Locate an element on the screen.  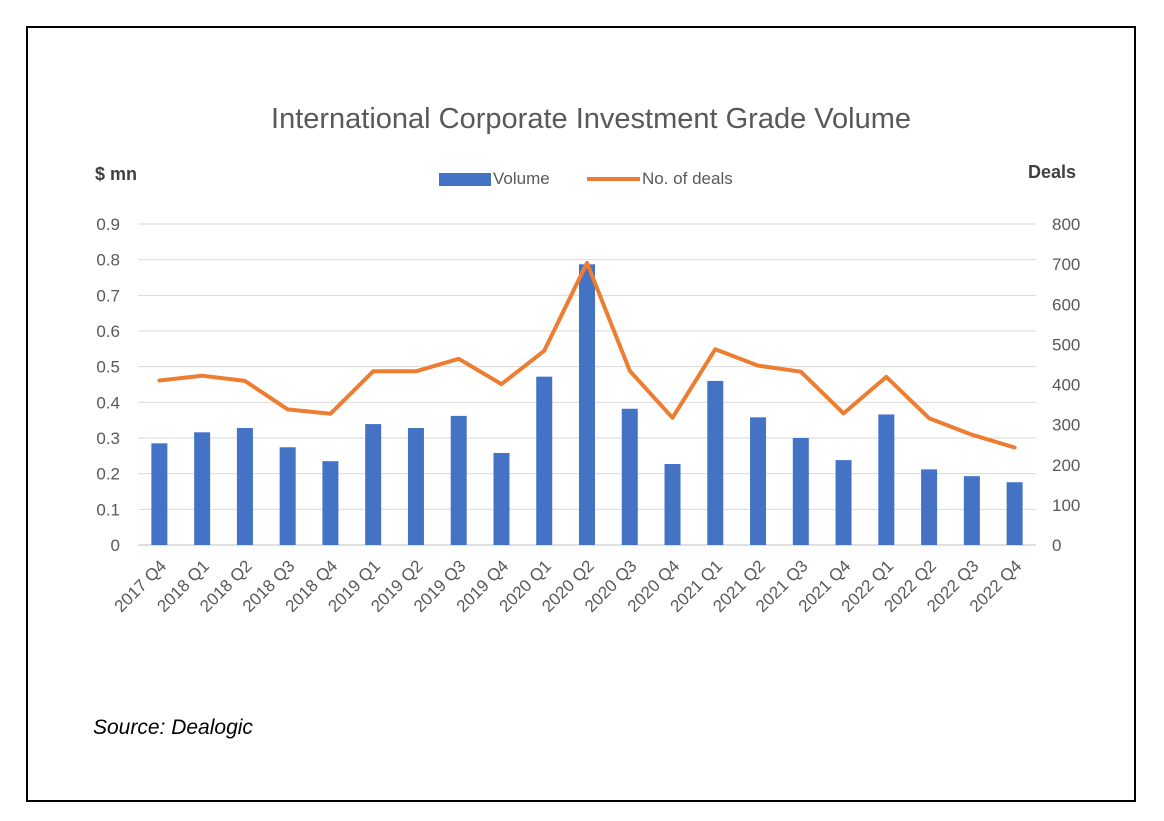
left-tick-label: 0.3 is located at coordinates (108, 438).